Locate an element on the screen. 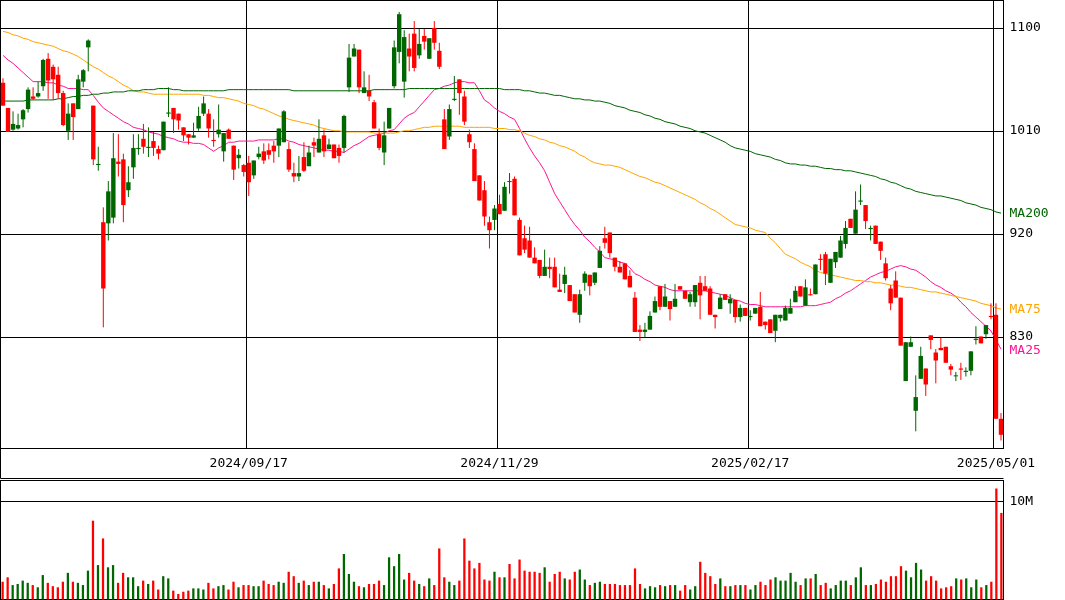 This screenshot has width=1065, height=600. y-tick-label: 1010 is located at coordinates (1025, 130).